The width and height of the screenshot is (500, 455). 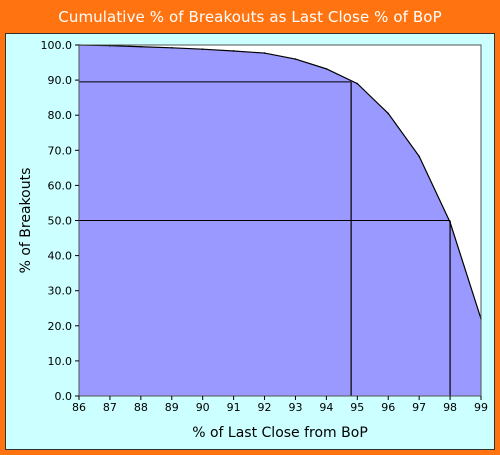 I want to click on x-tick-label: 86, so click(x=79, y=407).